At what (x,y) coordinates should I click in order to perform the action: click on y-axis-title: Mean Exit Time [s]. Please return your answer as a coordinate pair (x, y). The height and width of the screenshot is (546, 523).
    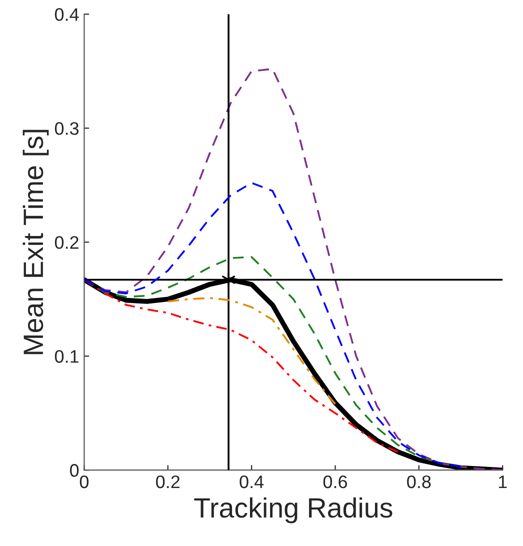
    Looking at the image, I should click on (35, 242).